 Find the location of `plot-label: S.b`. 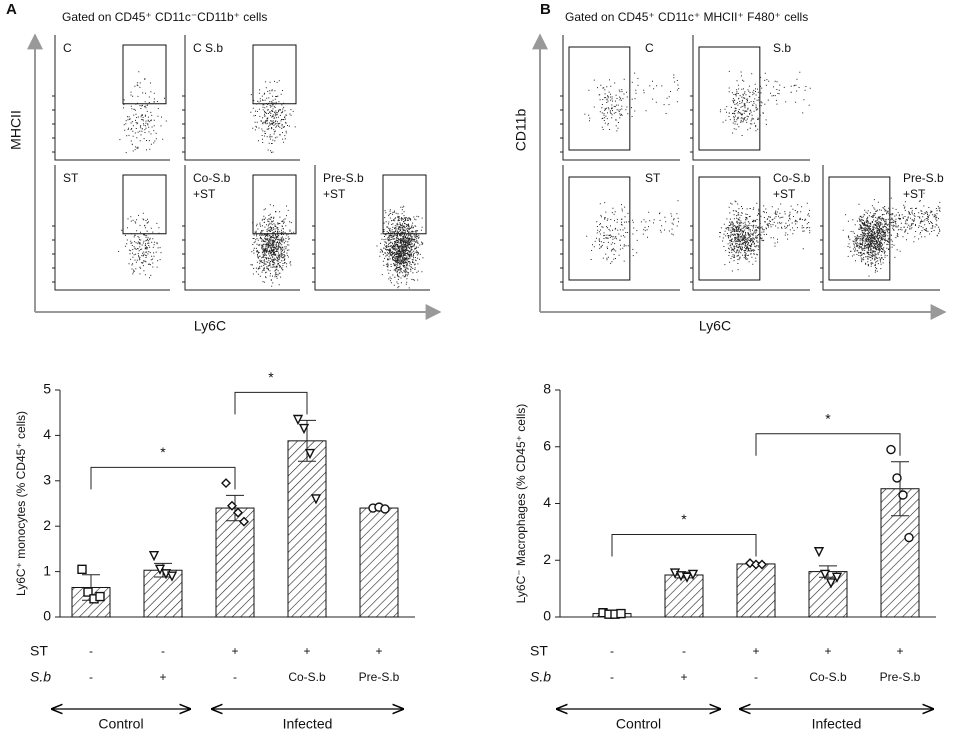

plot-label: S.b is located at coordinates (782, 48).